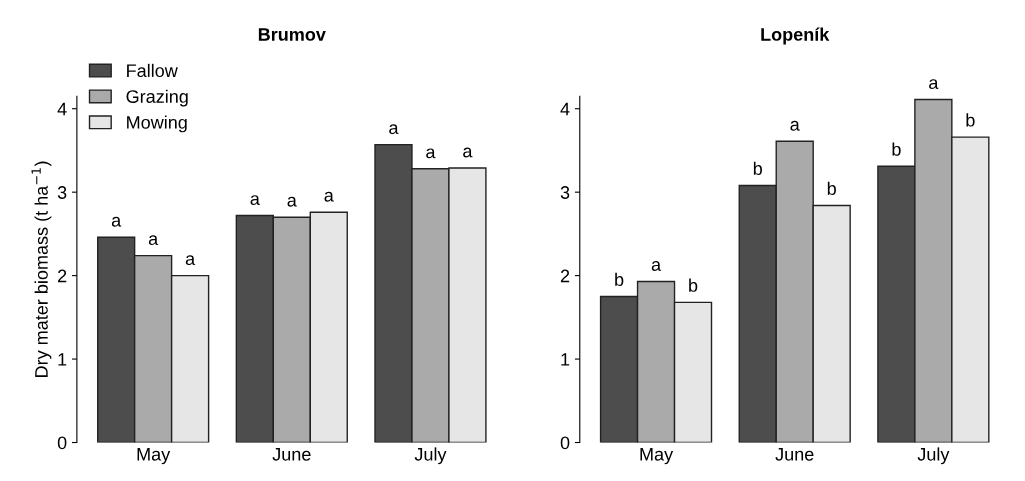 This screenshot has height=481, width=1025. Describe the element at coordinates (795, 36) in the screenshot. I see `chart-title: Lopeník` at that location.